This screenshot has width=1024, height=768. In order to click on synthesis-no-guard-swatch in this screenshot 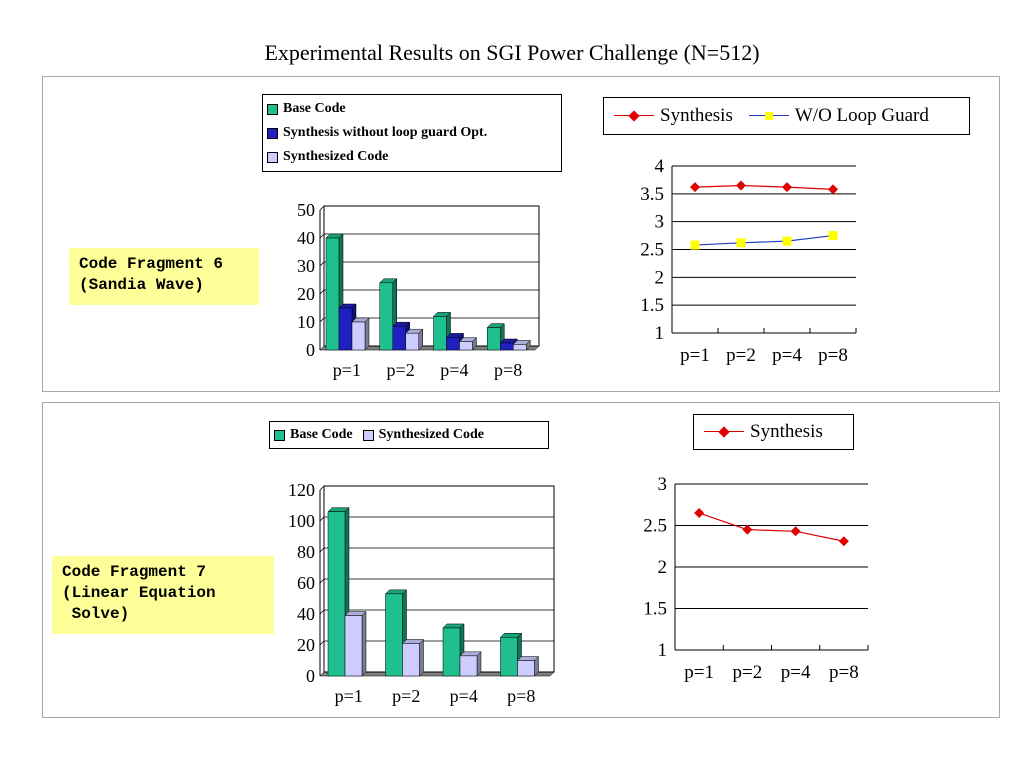, I will do `click(272, 133)`.